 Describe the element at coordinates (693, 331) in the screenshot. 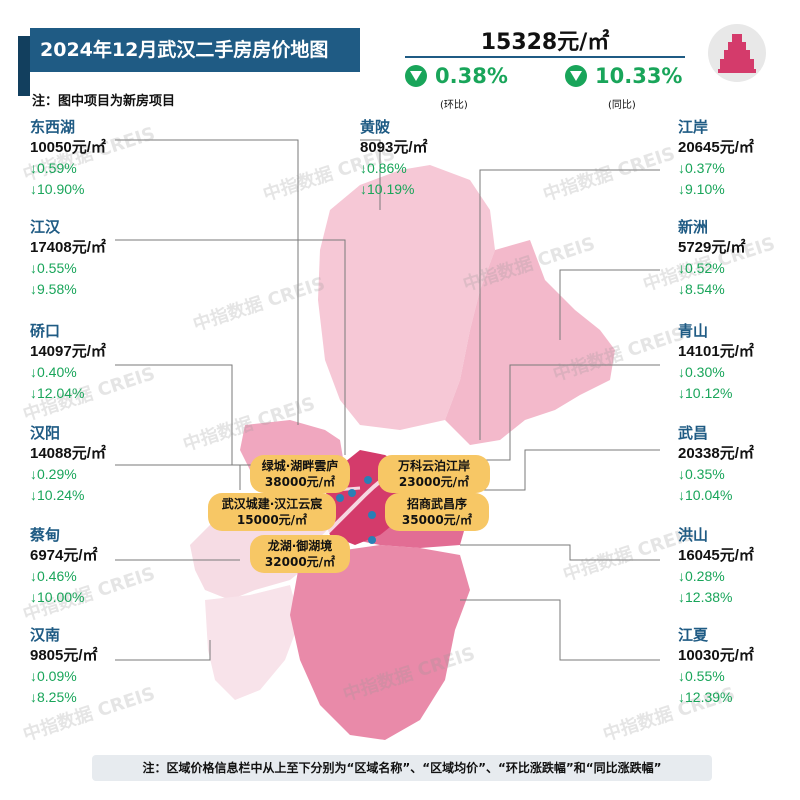

I see `region-name: 青山` at that location.